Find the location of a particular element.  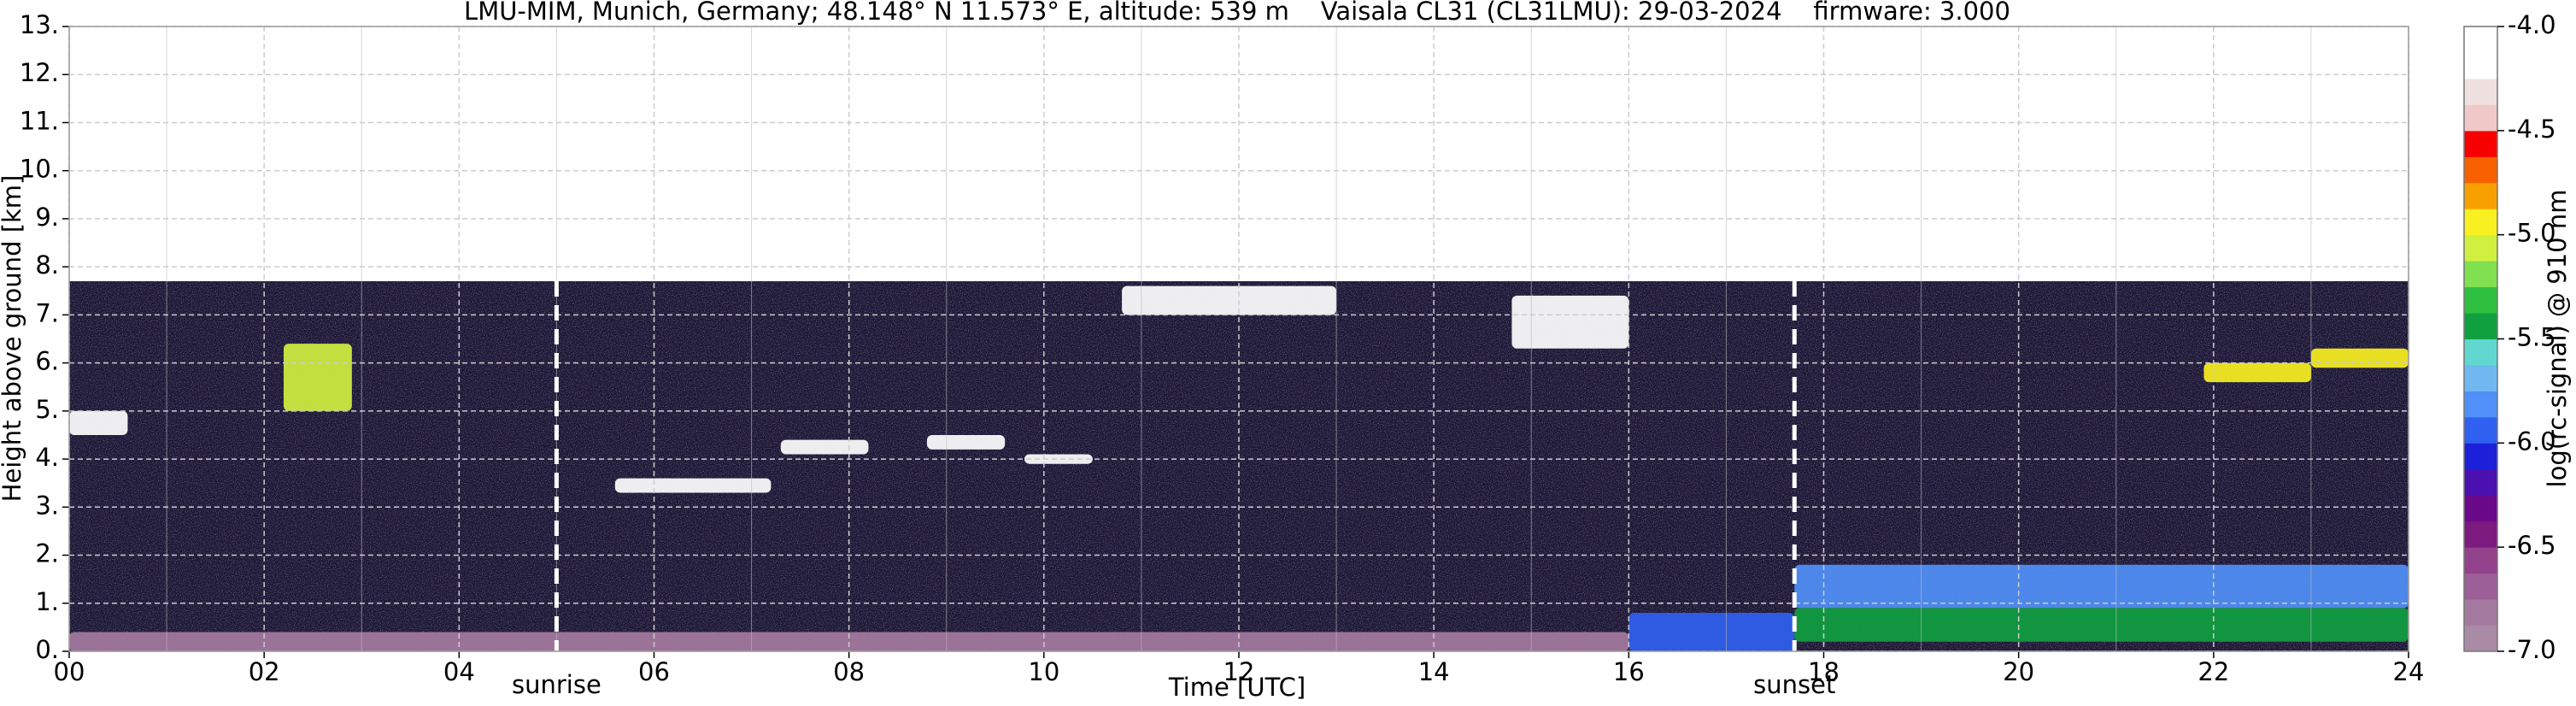

event-label: sunset is located at coordinates (1794, 684).